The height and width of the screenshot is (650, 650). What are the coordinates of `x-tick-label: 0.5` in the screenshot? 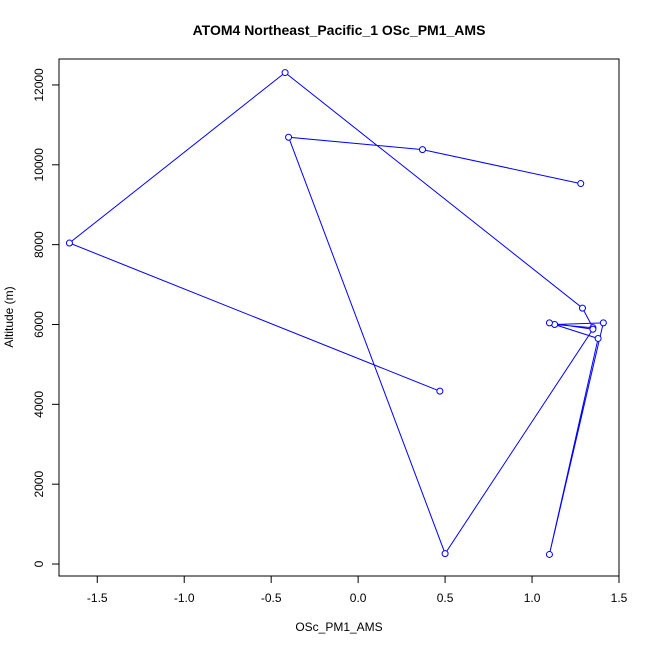 It's located at (445, 598).